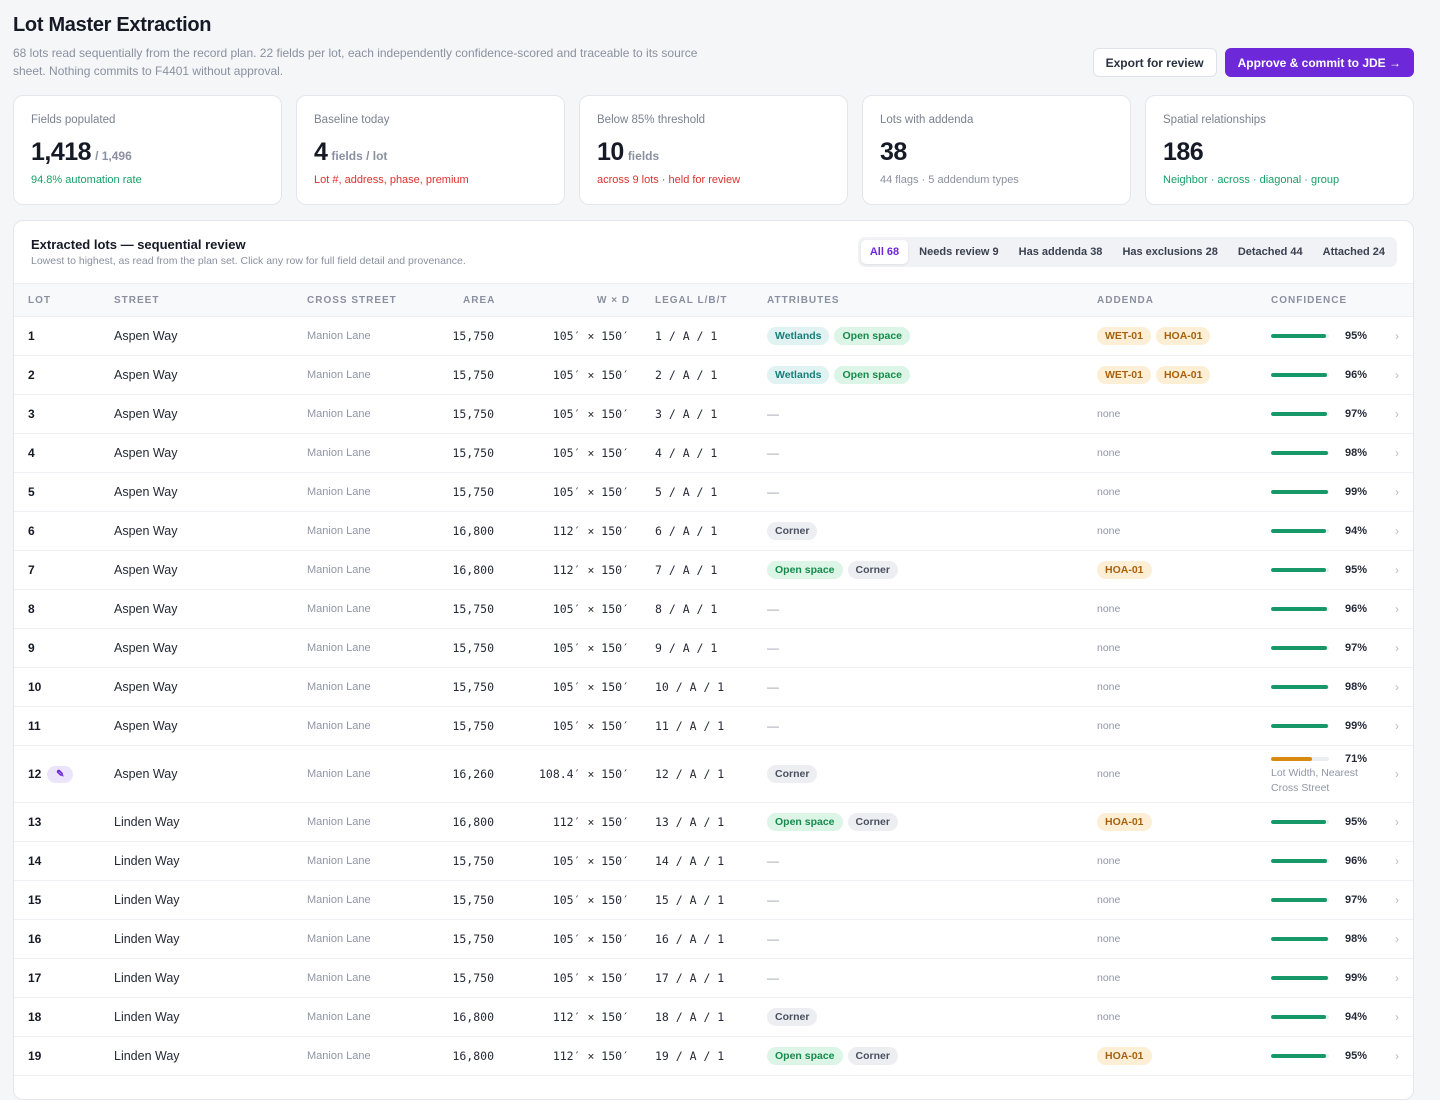 This screenshot has height=1100, width=1440. Describe the element at coordinates (773, 978) in the screenshot. I see `attributes-cell: —` at that location.